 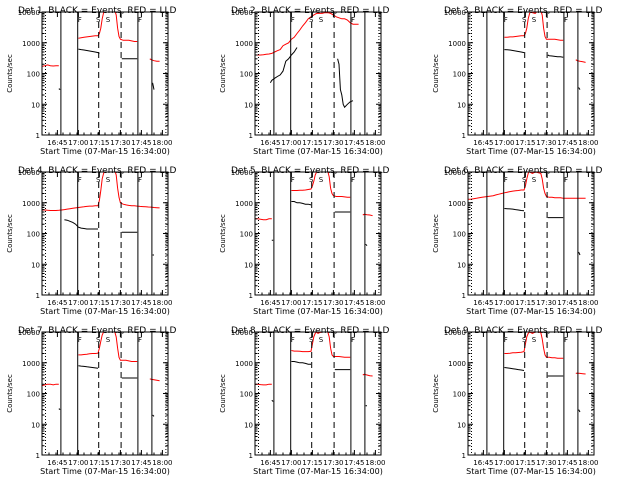 What do you see at coordinates (291, 143) in the screenshot?
I see `x-tick-label: 17:00` at bounding box center [291, 143].